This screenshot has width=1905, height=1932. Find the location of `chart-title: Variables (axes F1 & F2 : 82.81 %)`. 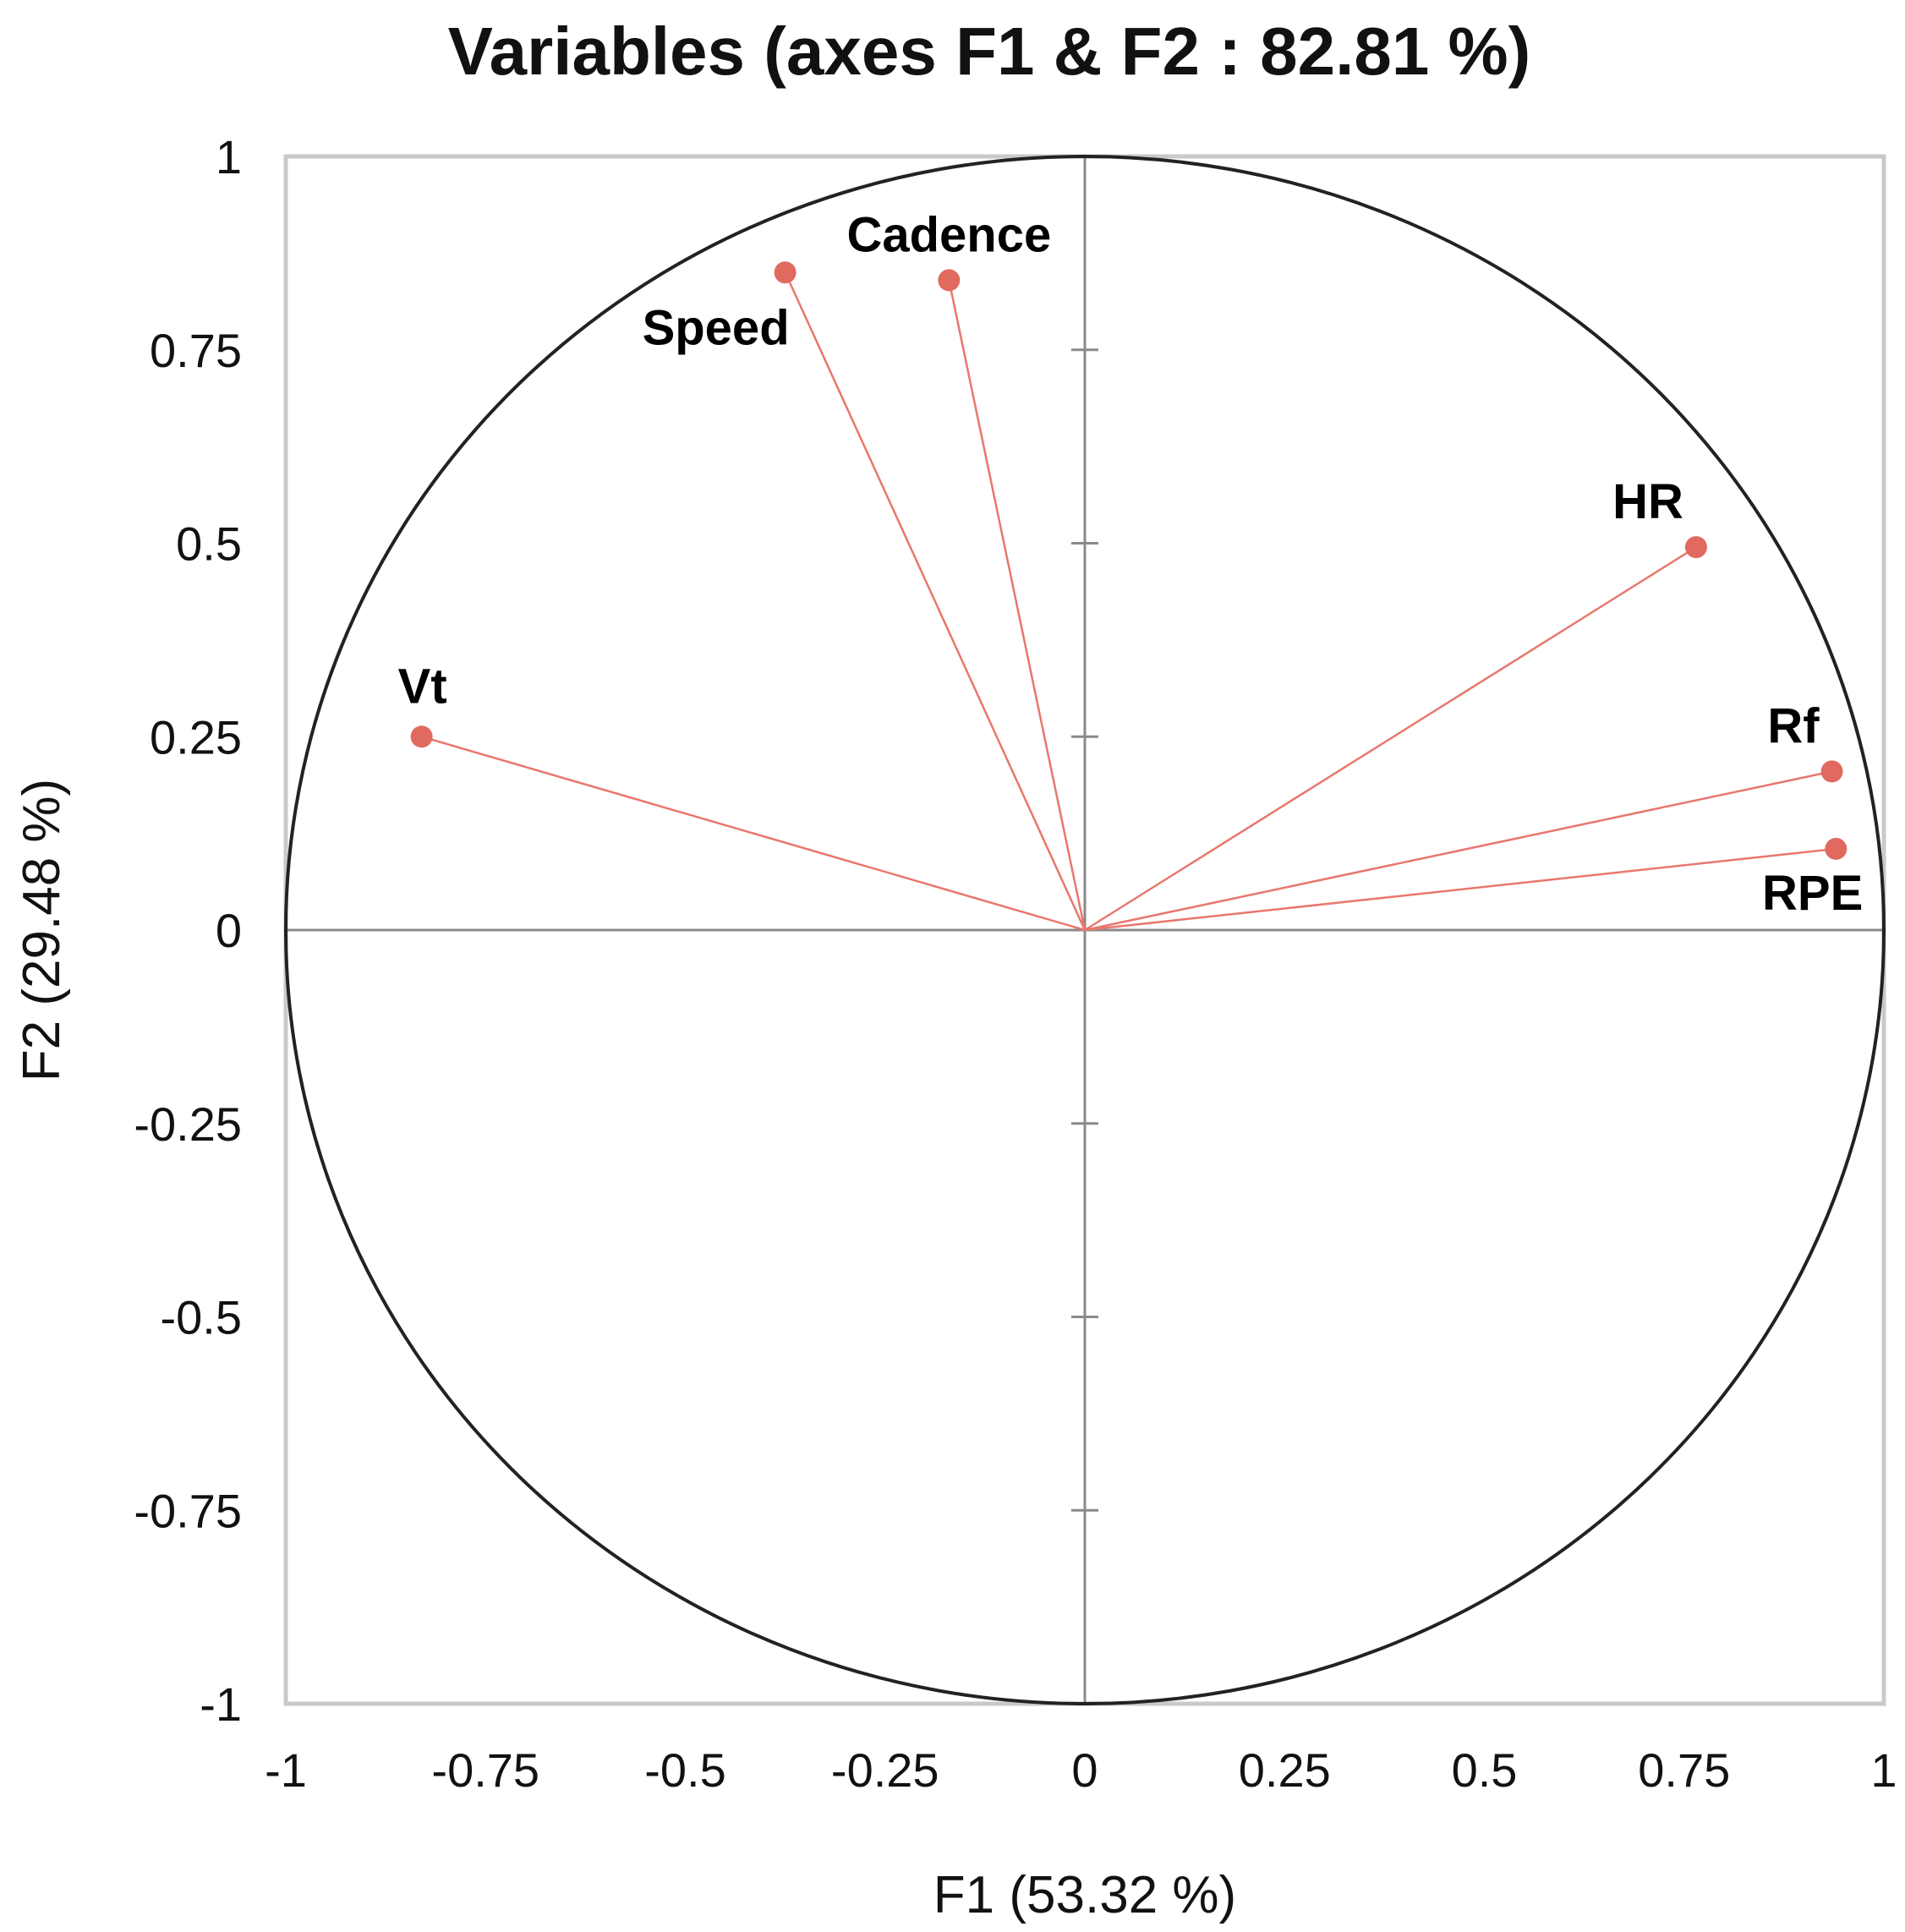

chart-title: Variables (axes F1 & F2 : 82.81 %) is located at coordinates (989, 51).